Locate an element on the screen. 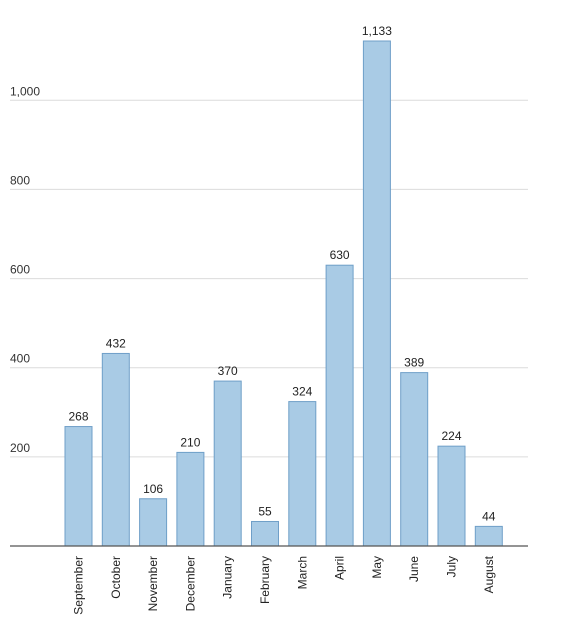 This screenshot has width=564, height=625. bar-may is located at coordinates (376, 293).